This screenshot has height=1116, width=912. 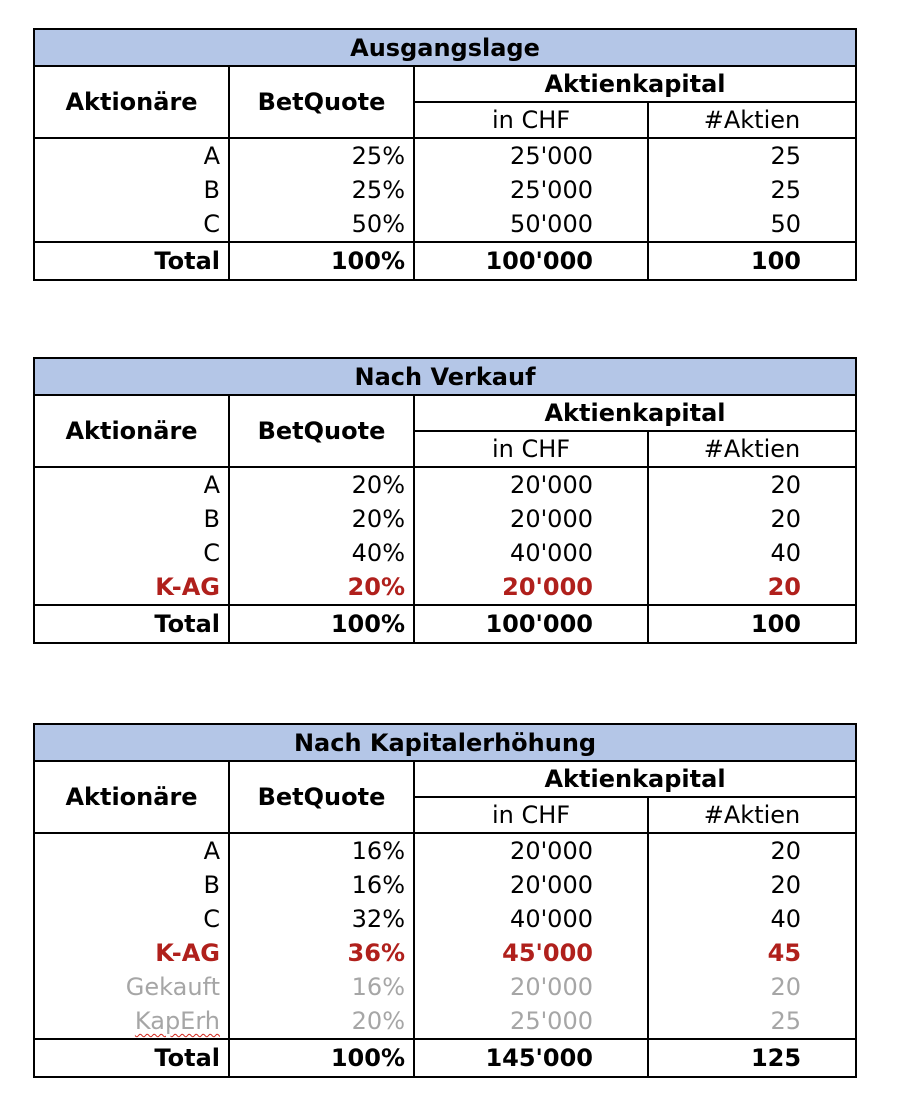 I want to click on shares-cell: 50, so click(x=752, y=224).